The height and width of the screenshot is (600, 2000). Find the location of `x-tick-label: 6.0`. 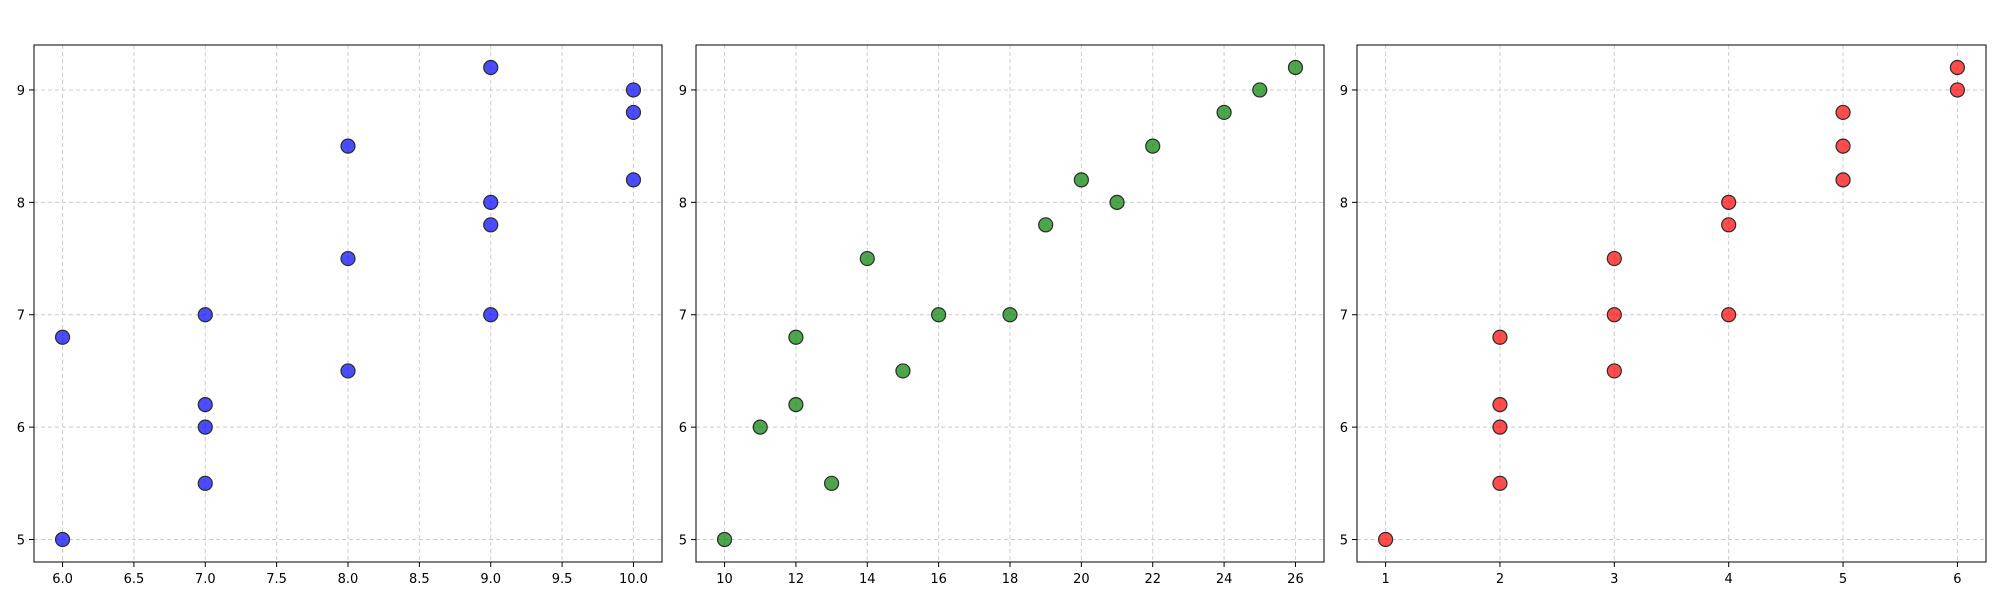

x-tick-label: 6.0 is located at coordinates (62, 579).